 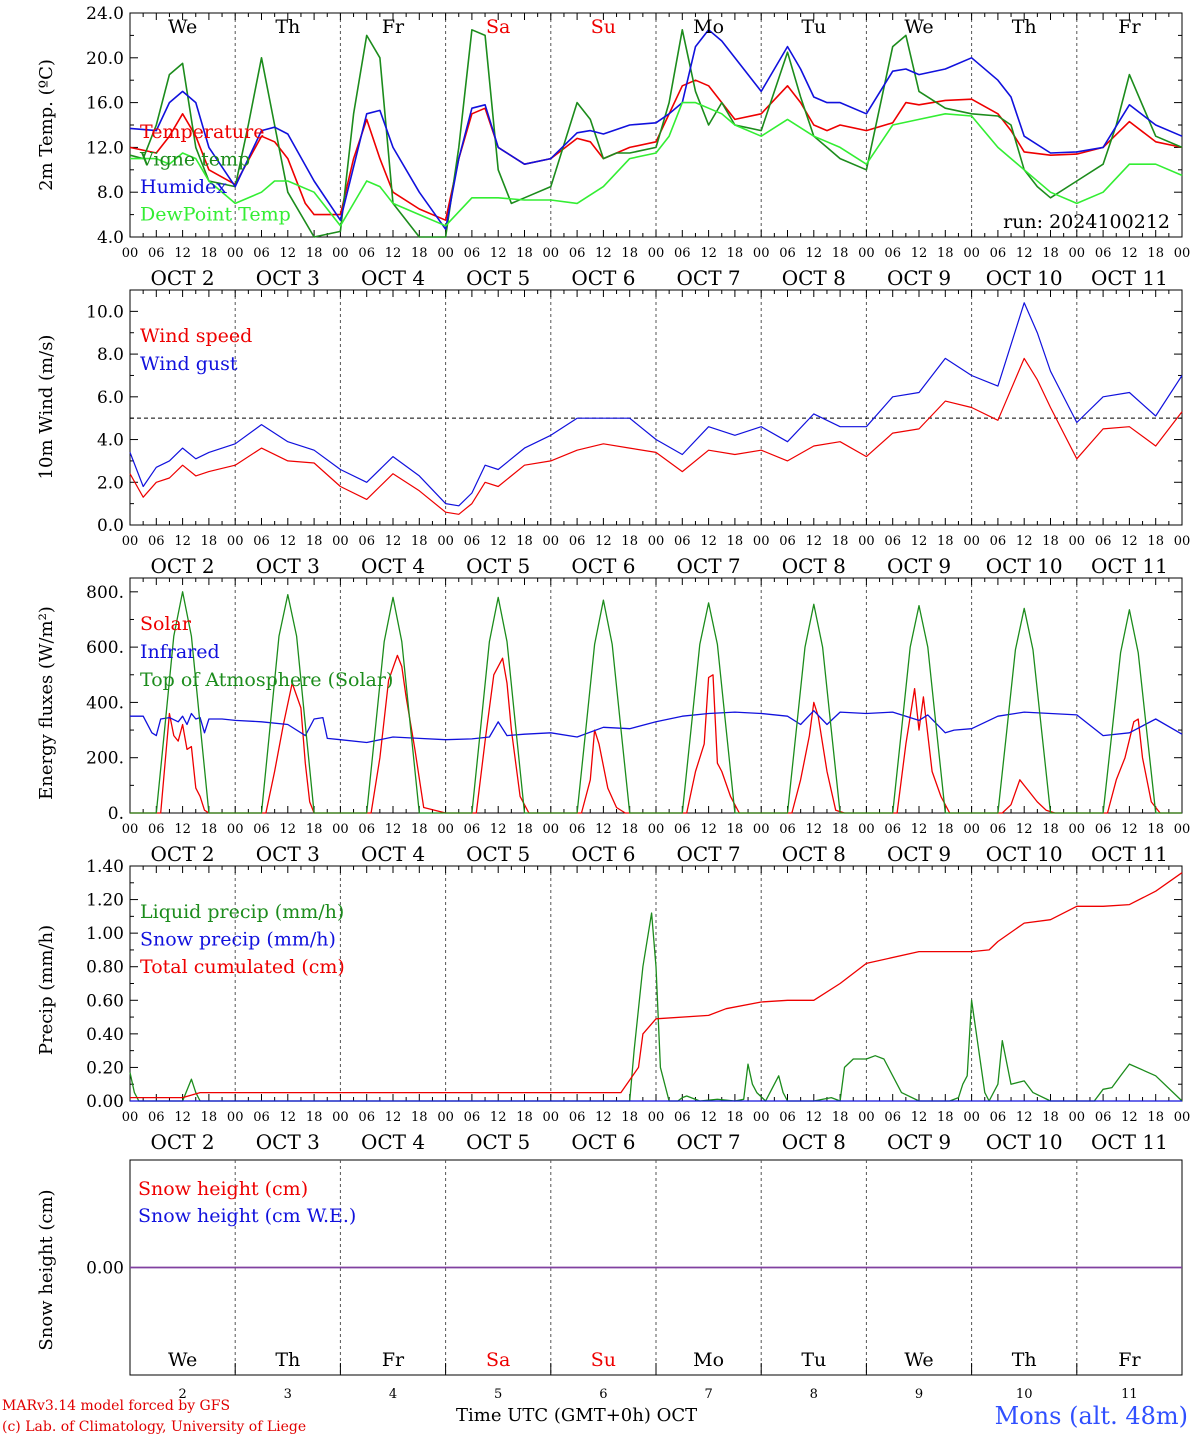 What do you see at coordinates (709, 854) in the screenshot?
I see `date-label: OCT 7` at bounding box center [709, 854].